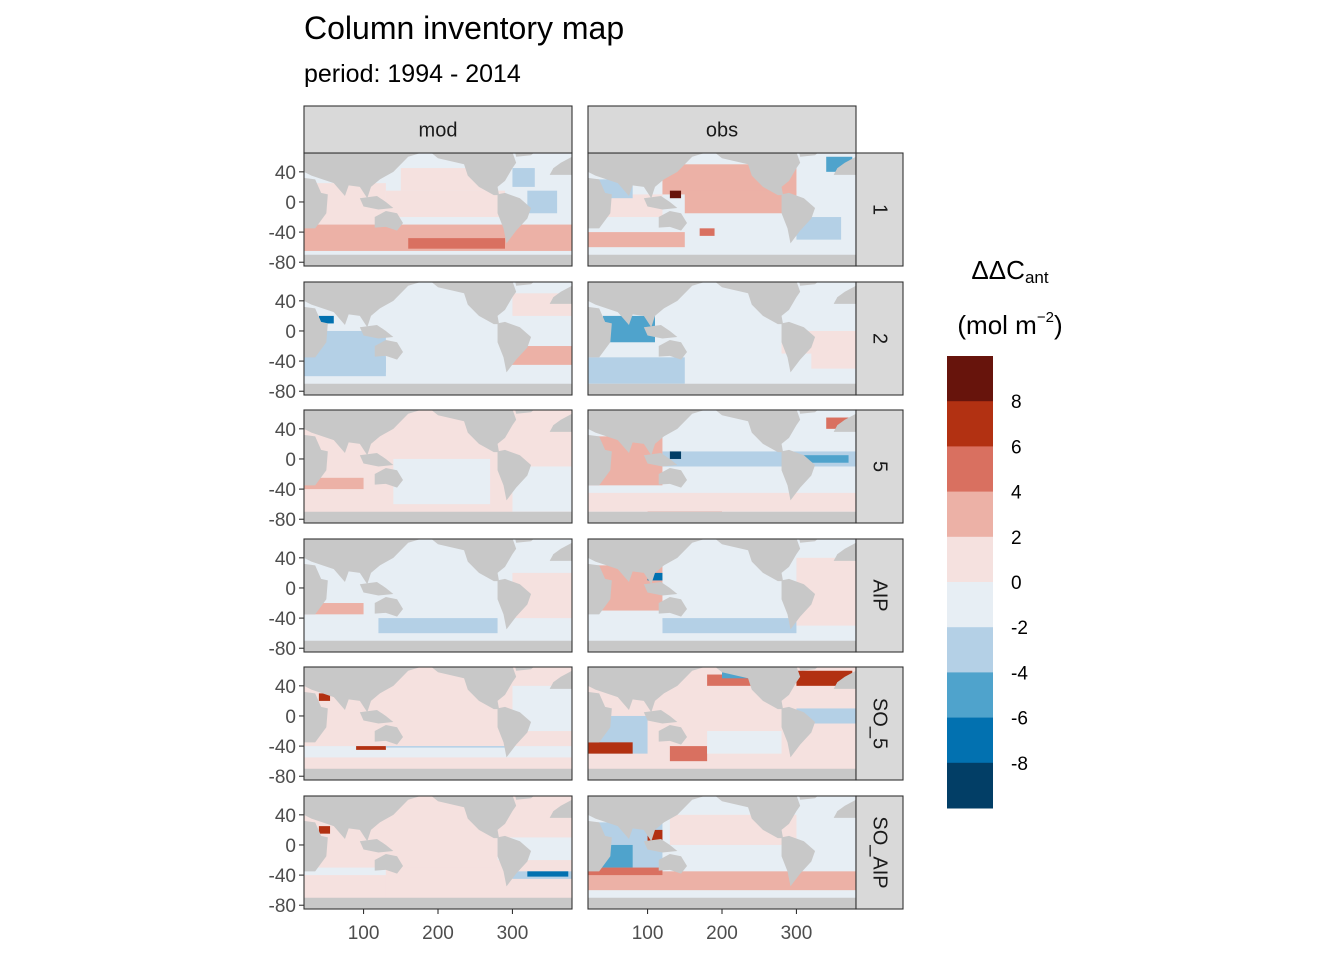 Image resolution: width=1344 pixels, height=960 pixels. I want to click on facet-strip-label: obs, so click(722, 131).